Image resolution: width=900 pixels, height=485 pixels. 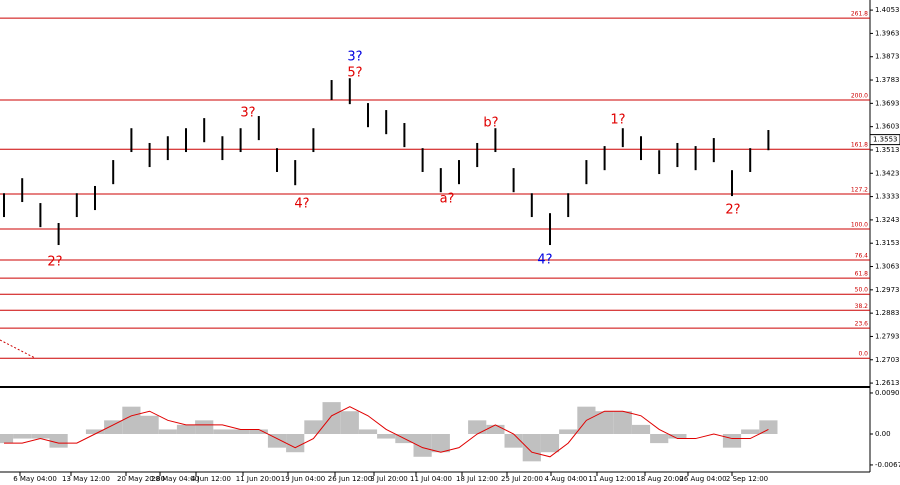 I want to click on fib-label: 61.8, so click(x=862, y=274).